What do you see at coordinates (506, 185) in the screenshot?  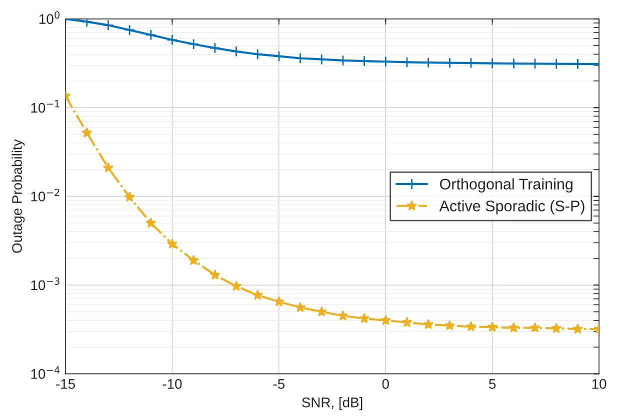 I see `legend-label: Orthogonal Training` at bounding box center [506, 185].